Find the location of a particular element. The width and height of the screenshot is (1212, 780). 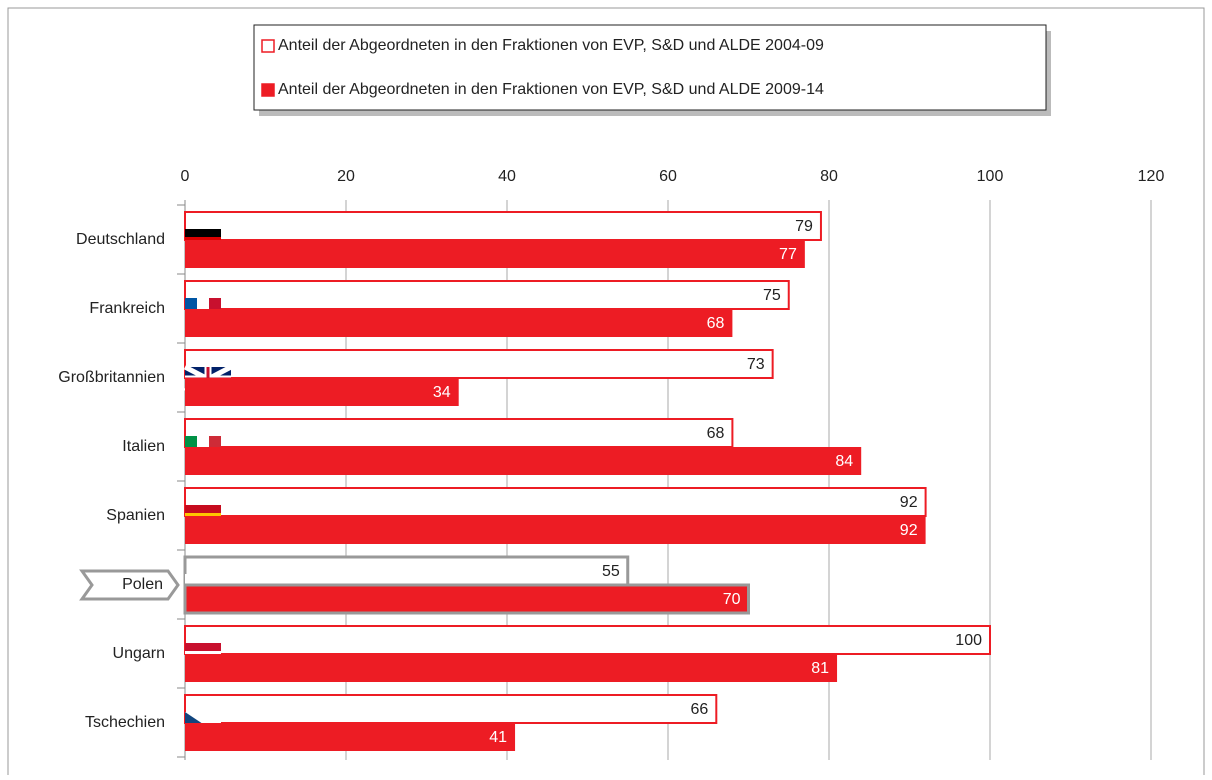

x-tick-label: 80 is located at coordinates (829, 176).